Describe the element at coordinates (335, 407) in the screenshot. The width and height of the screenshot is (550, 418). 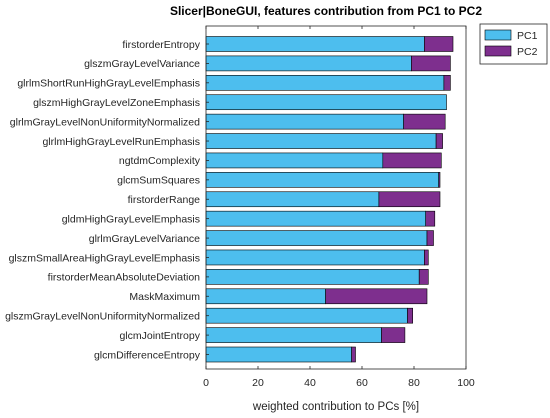
I see `x-axis-label: weighted contribution to PCs [%]` at that location.